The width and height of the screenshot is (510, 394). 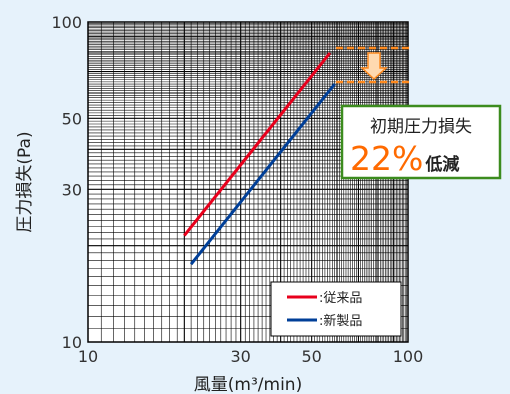 I want to click on legend-label-new-product: :新製品, so click(x=340, y=321).